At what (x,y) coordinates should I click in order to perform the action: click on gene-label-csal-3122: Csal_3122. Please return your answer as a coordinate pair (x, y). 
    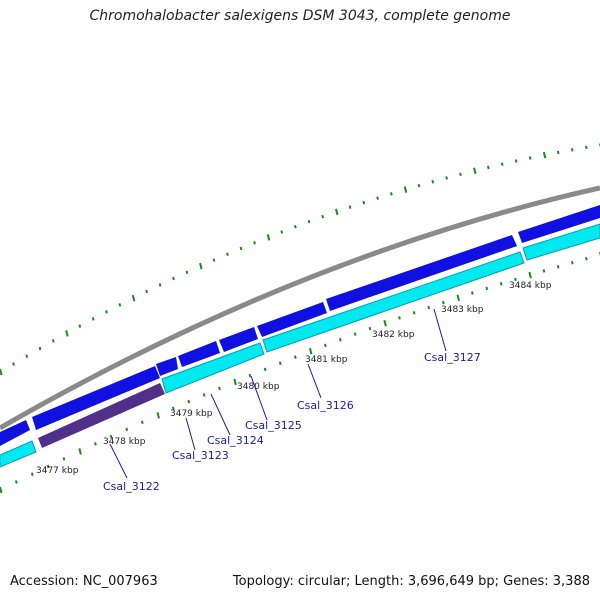
    Looking at the image, I should click on (131, 486).